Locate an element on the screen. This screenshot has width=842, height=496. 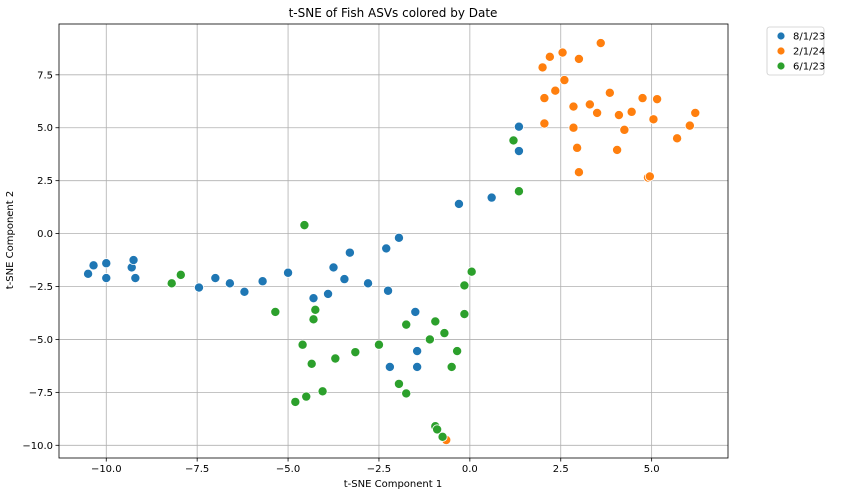
y-tick-label: 7.5 is located at coordinates (45, 75).